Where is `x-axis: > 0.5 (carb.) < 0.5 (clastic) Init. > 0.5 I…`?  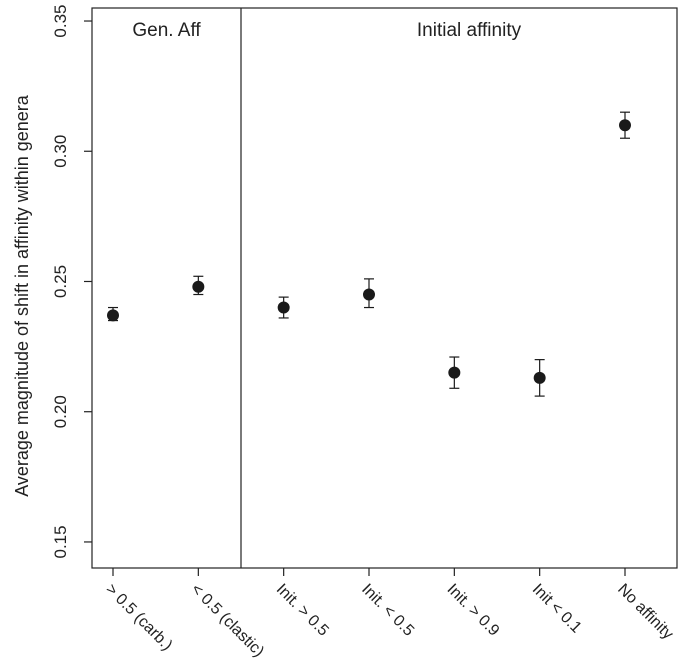
x-axis: > 0.5 (carb.) < 0.5 (clastic) Init. > 0.5 I… is located at coordinates (389, 614).